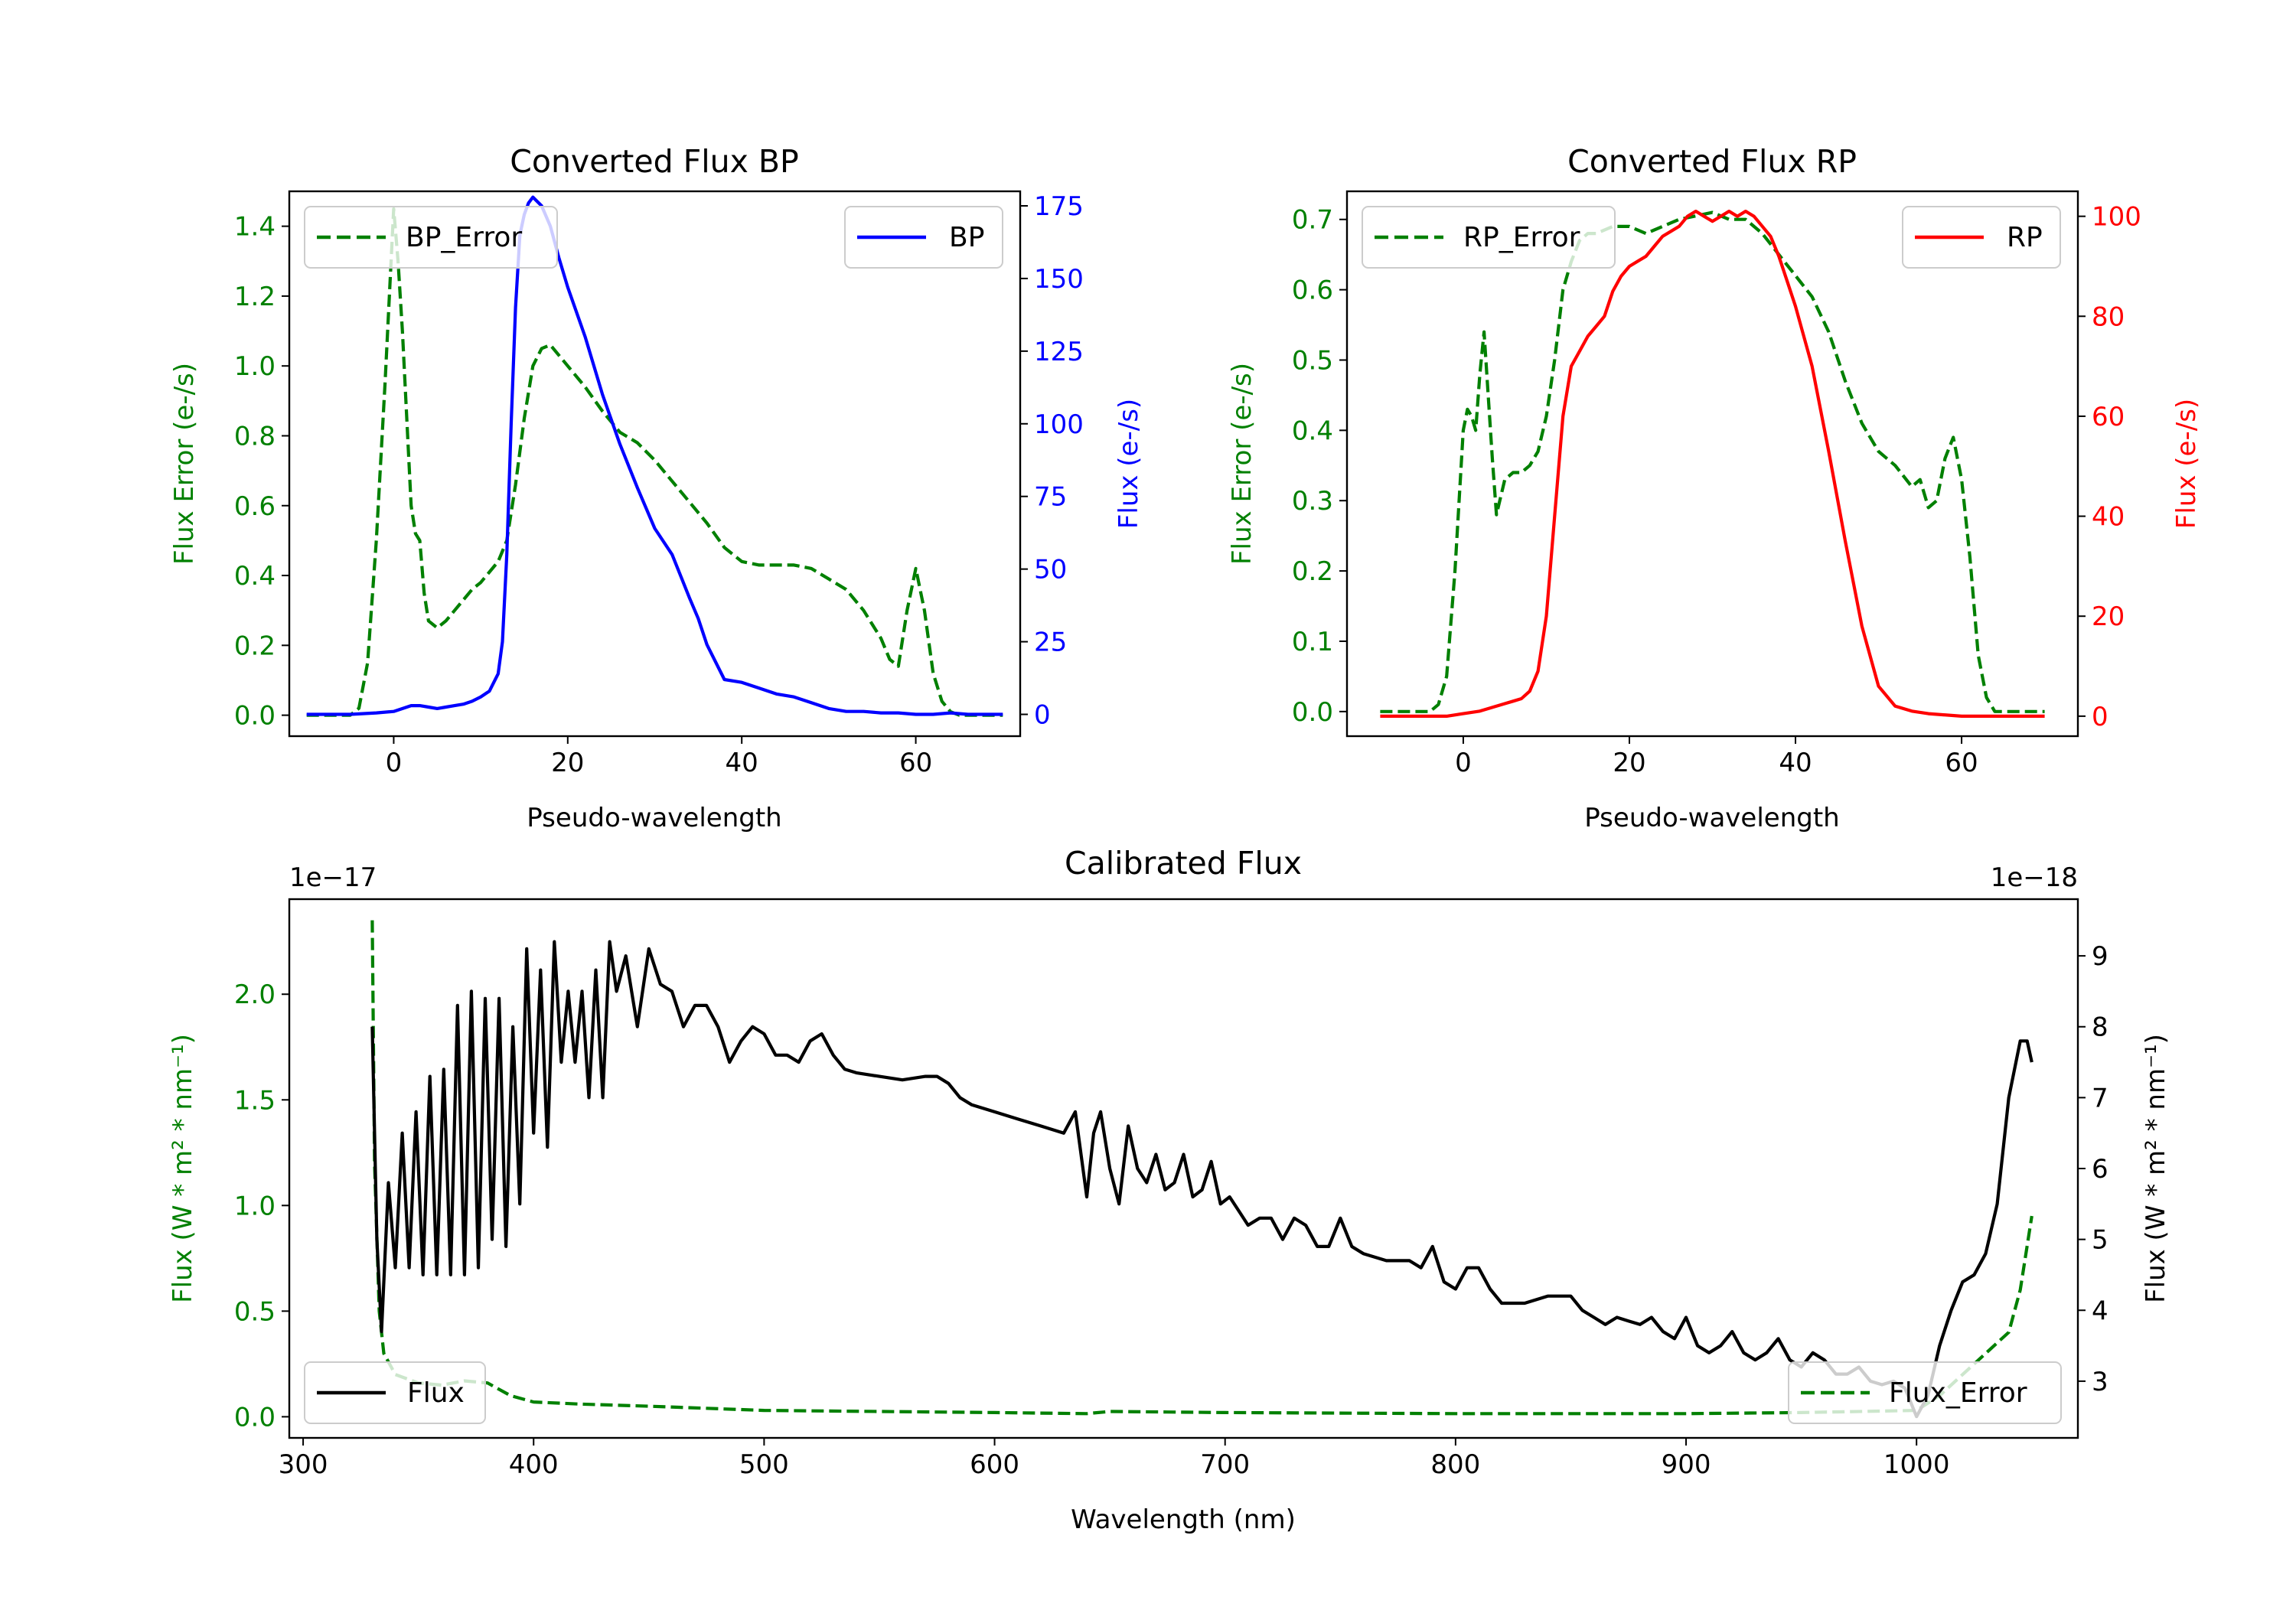  I want to click on bp-legend: BP, so click(923, 237).